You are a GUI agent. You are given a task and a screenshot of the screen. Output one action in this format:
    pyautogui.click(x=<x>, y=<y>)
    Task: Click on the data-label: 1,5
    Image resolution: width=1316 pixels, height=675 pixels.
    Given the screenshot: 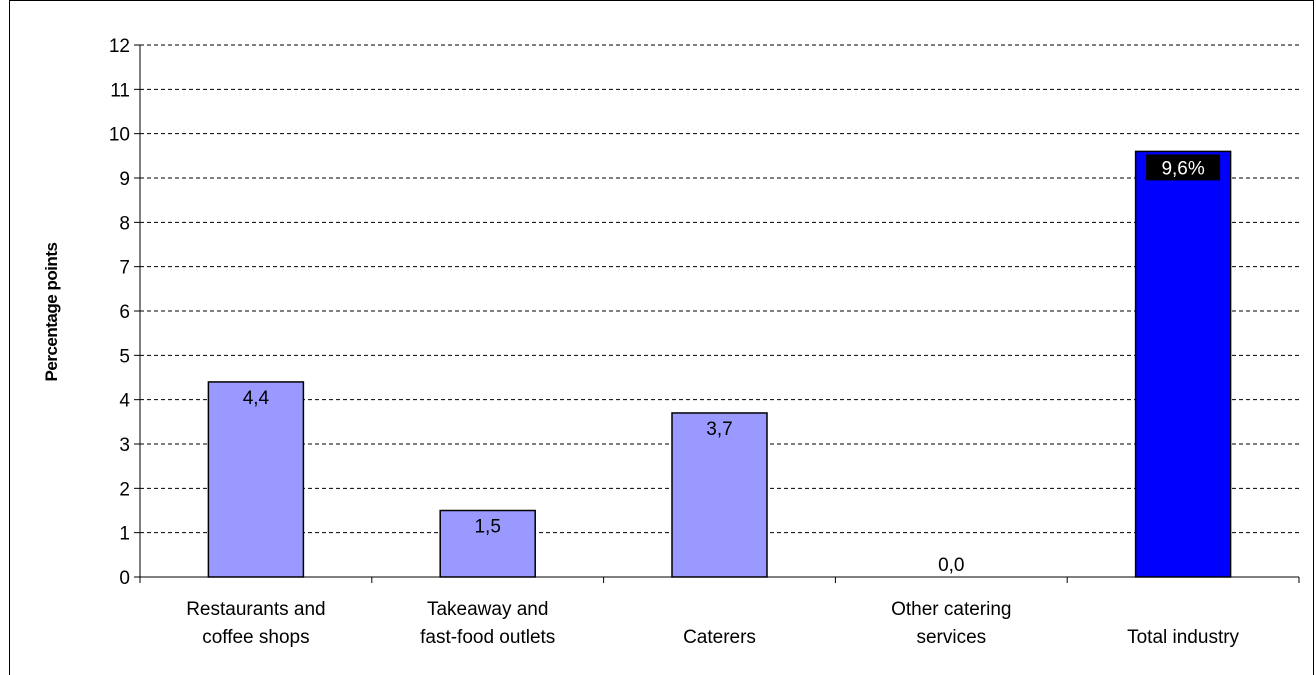 What is the action you would take?
    pyautogui.click(x=487, y=527)
    